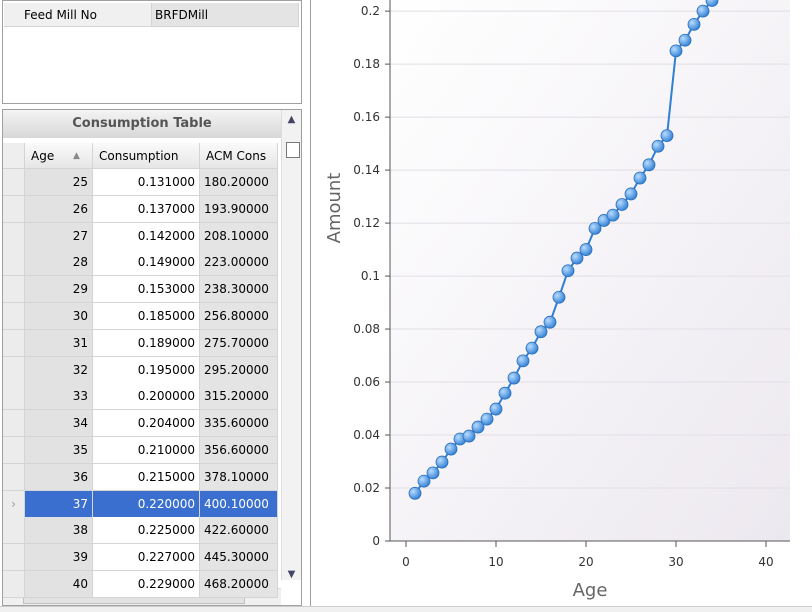 The image size is (812, 612). What do you see at coordinates (239, 343) in the screenshot?
I see `table-cell: 275.70000` at bounding box center [239, 343].